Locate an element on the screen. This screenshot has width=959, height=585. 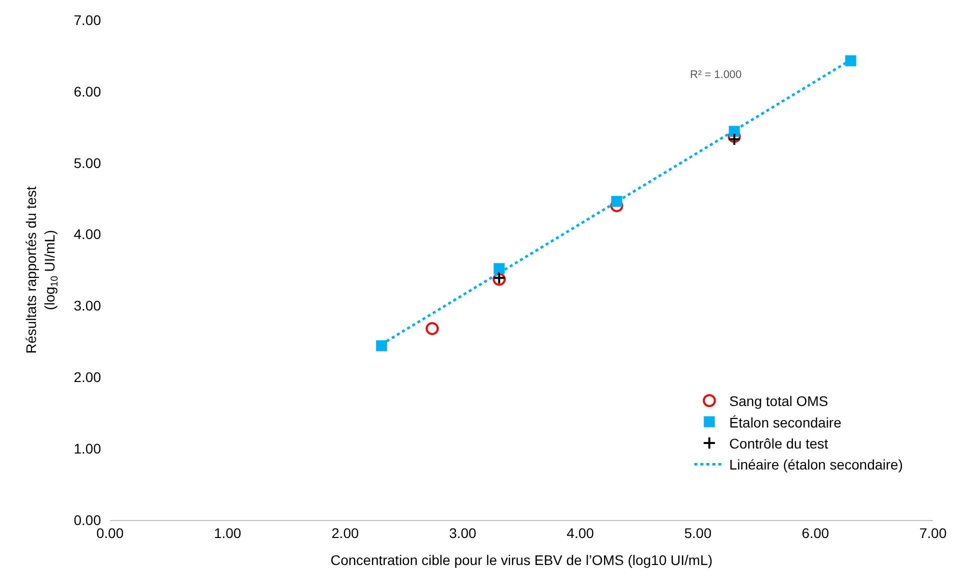
y-tick-label: 3.00 is located at coordinates (88, 306).